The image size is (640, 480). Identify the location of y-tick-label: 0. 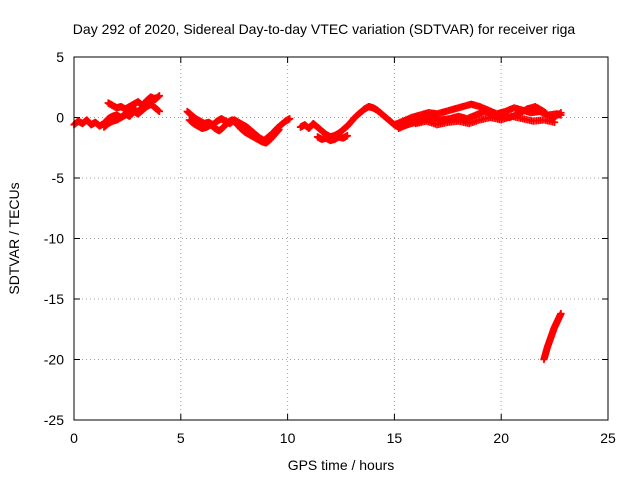
(60, 118).